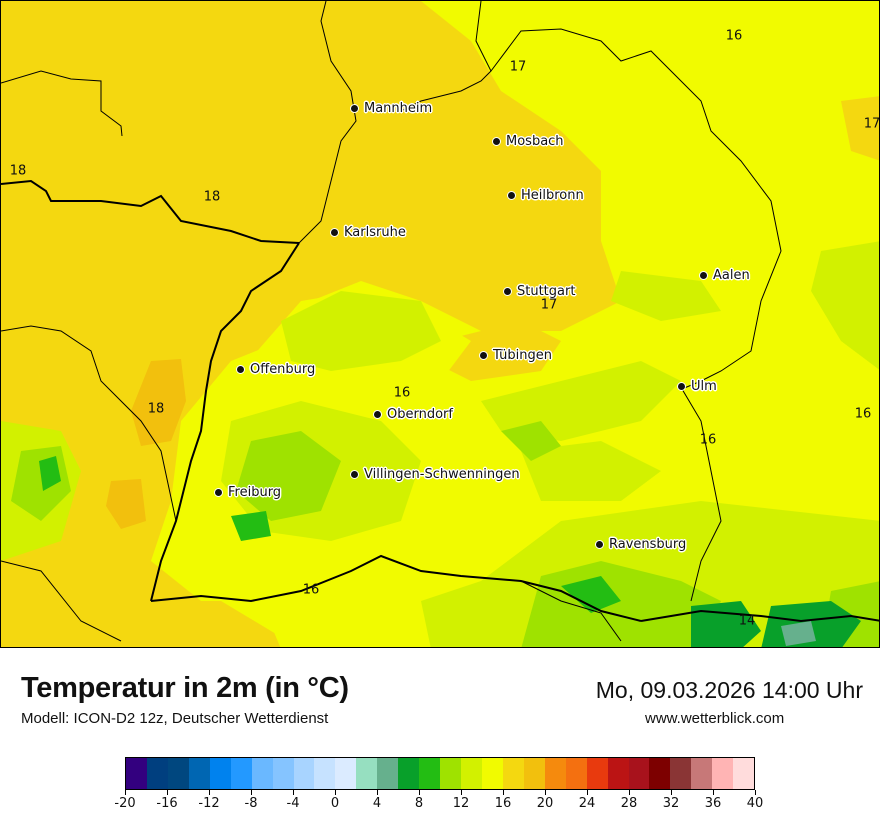  Describe the element at coordinates (715, 718) in the screenshot. I see `website-link: www.wetterblick.com` at that location.